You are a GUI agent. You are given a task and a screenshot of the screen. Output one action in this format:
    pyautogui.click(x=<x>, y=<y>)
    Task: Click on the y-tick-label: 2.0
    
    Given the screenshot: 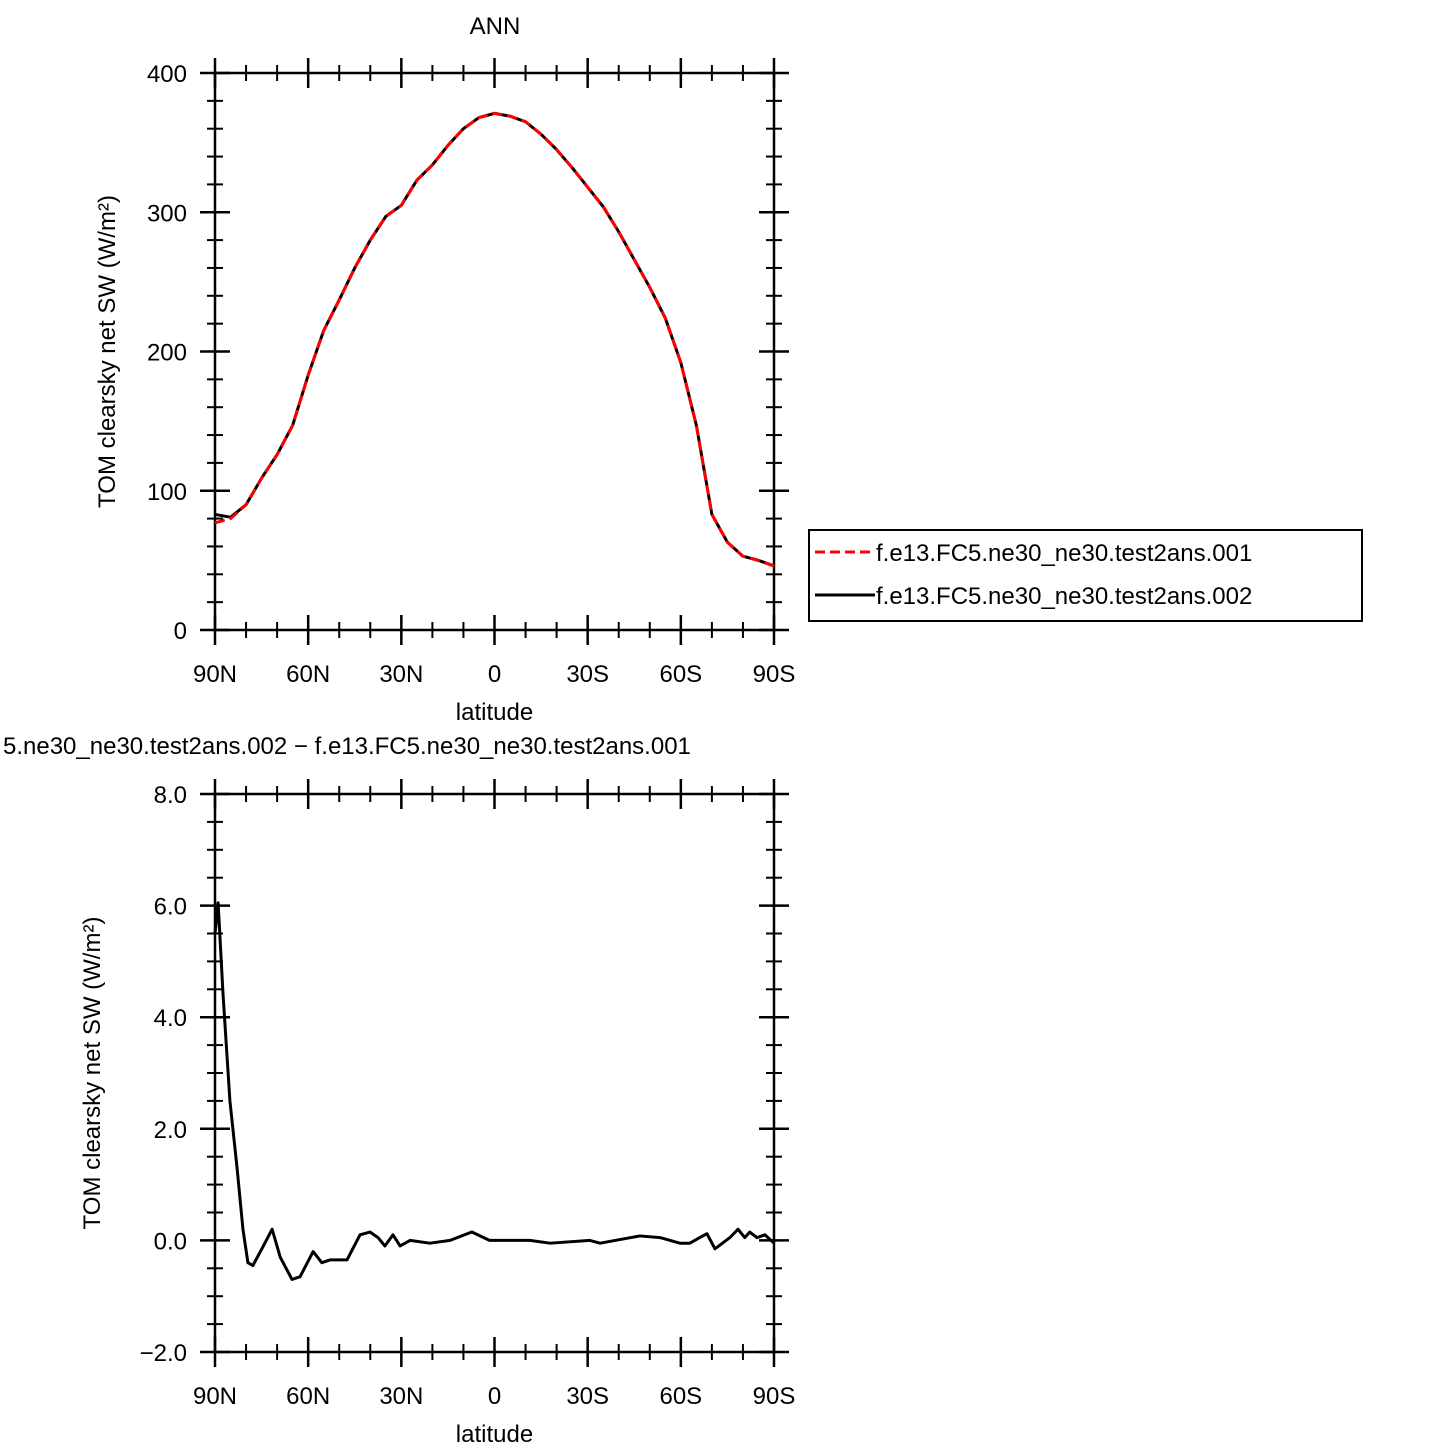 What is the action you would take?
    pyautogui.click(x=170, y=1130)
    